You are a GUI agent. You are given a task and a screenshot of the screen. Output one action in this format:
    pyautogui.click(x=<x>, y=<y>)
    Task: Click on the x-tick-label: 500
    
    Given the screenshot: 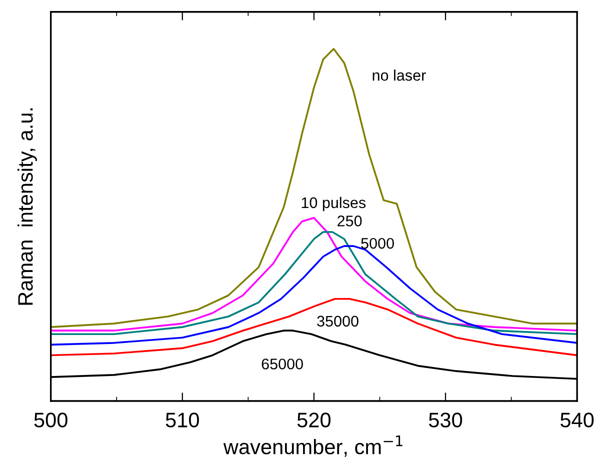 What is the action you would take?
    pyautogui.click(x=51, y=420)
    